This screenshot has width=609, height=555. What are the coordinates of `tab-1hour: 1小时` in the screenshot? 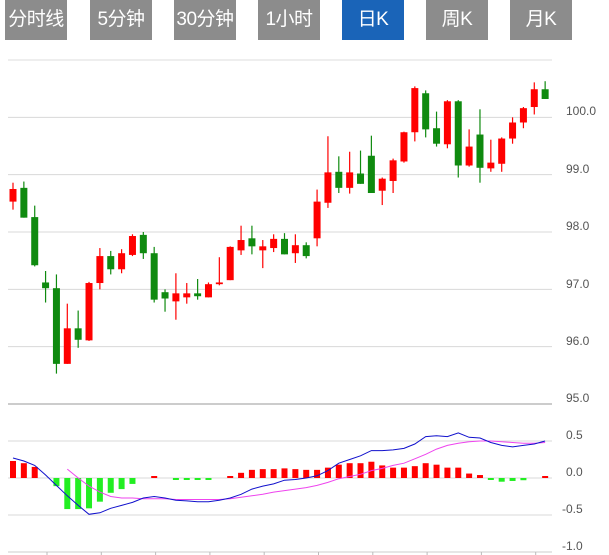 It's located at (289, 20).